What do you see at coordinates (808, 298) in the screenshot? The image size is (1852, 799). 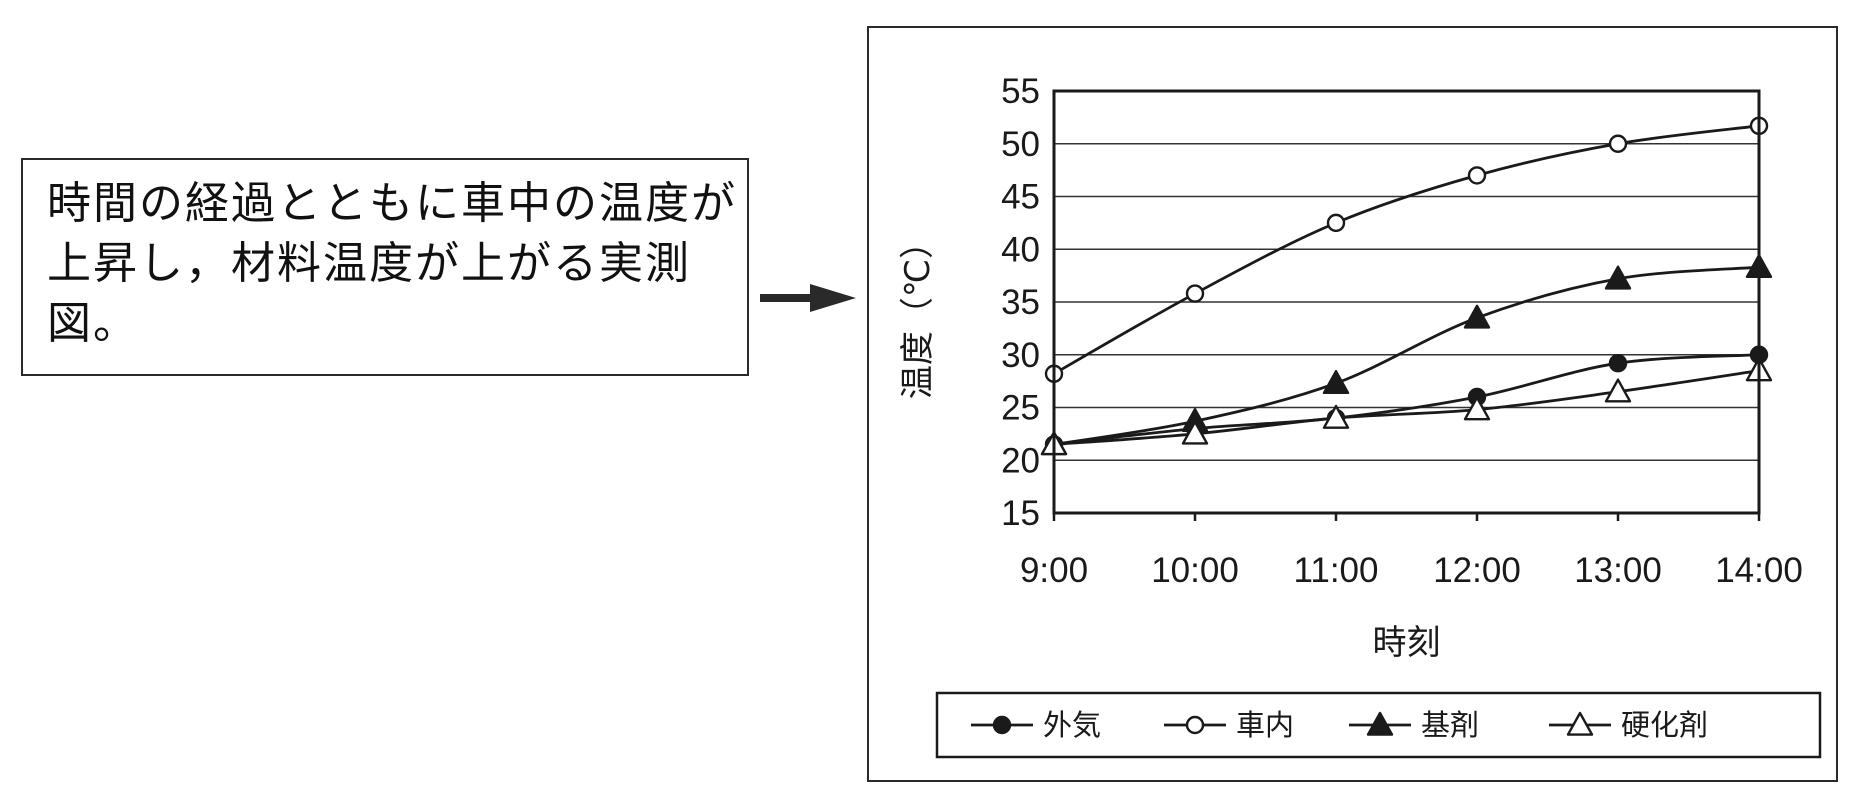 I see `arrow-right-icon` at bounding box center [808, 298].